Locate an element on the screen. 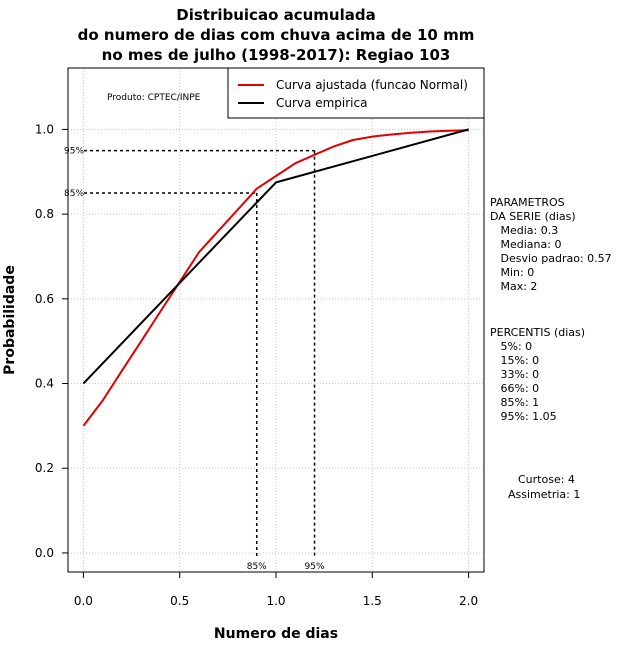 This screenshot has height=660, width=640. percentis-line: 33%: 0 is located at coordinates (515, 374).